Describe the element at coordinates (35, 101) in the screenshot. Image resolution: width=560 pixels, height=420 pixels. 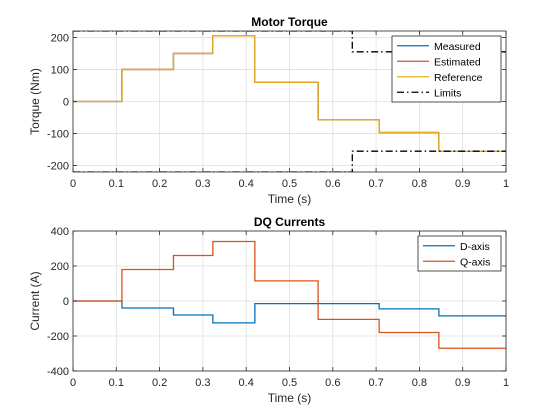
I see `y-axis-label: Torque (Nm)` at that location.